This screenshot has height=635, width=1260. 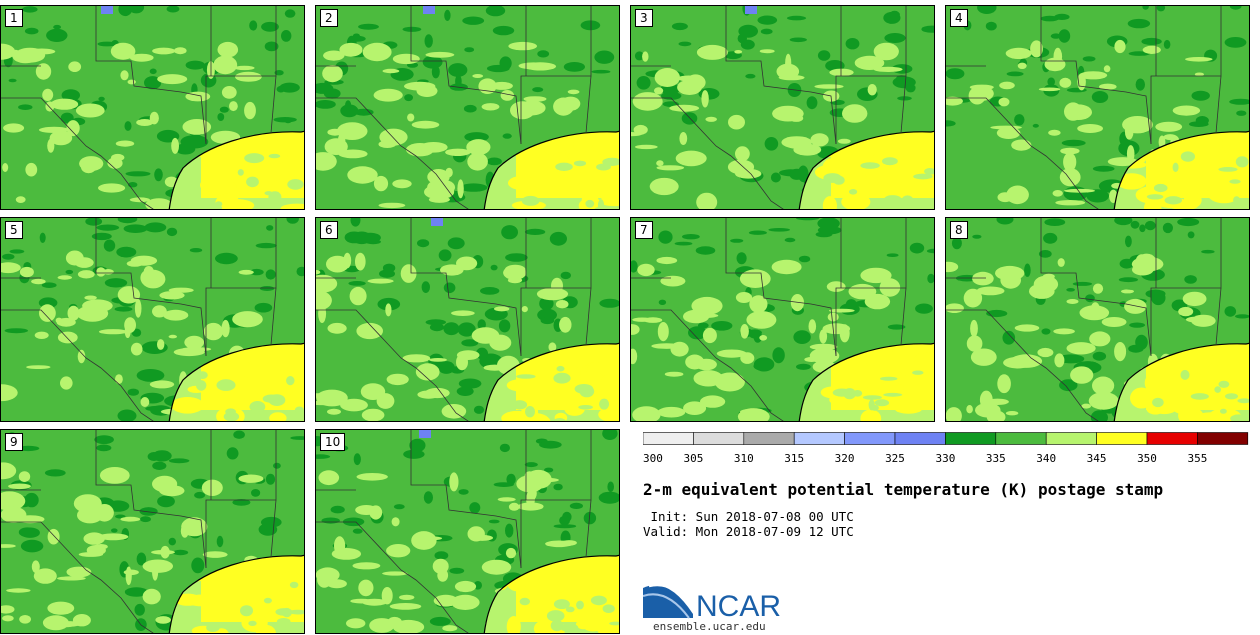 I want to click on member-number: 3, so click(x=644, y=18).